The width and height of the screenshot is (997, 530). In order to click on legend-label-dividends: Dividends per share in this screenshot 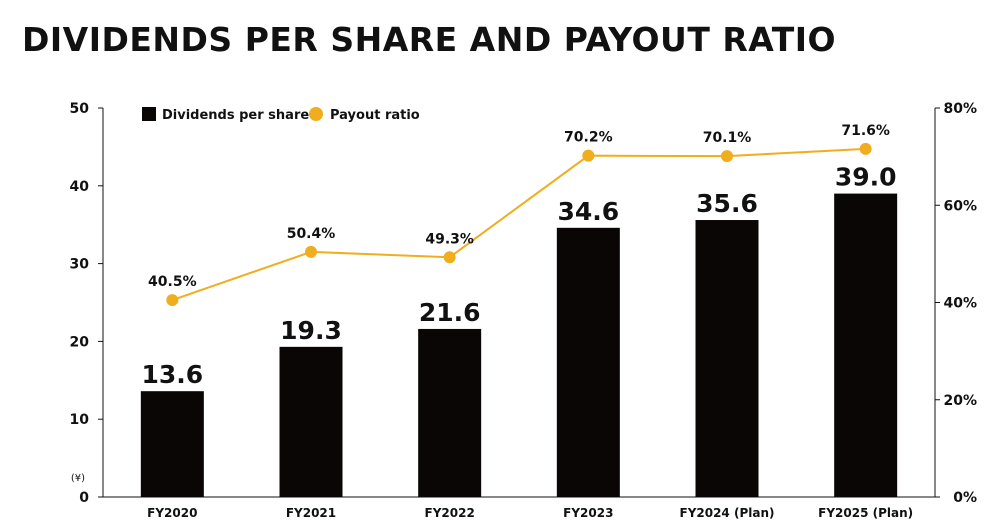, I will do `click(235, 115)`.